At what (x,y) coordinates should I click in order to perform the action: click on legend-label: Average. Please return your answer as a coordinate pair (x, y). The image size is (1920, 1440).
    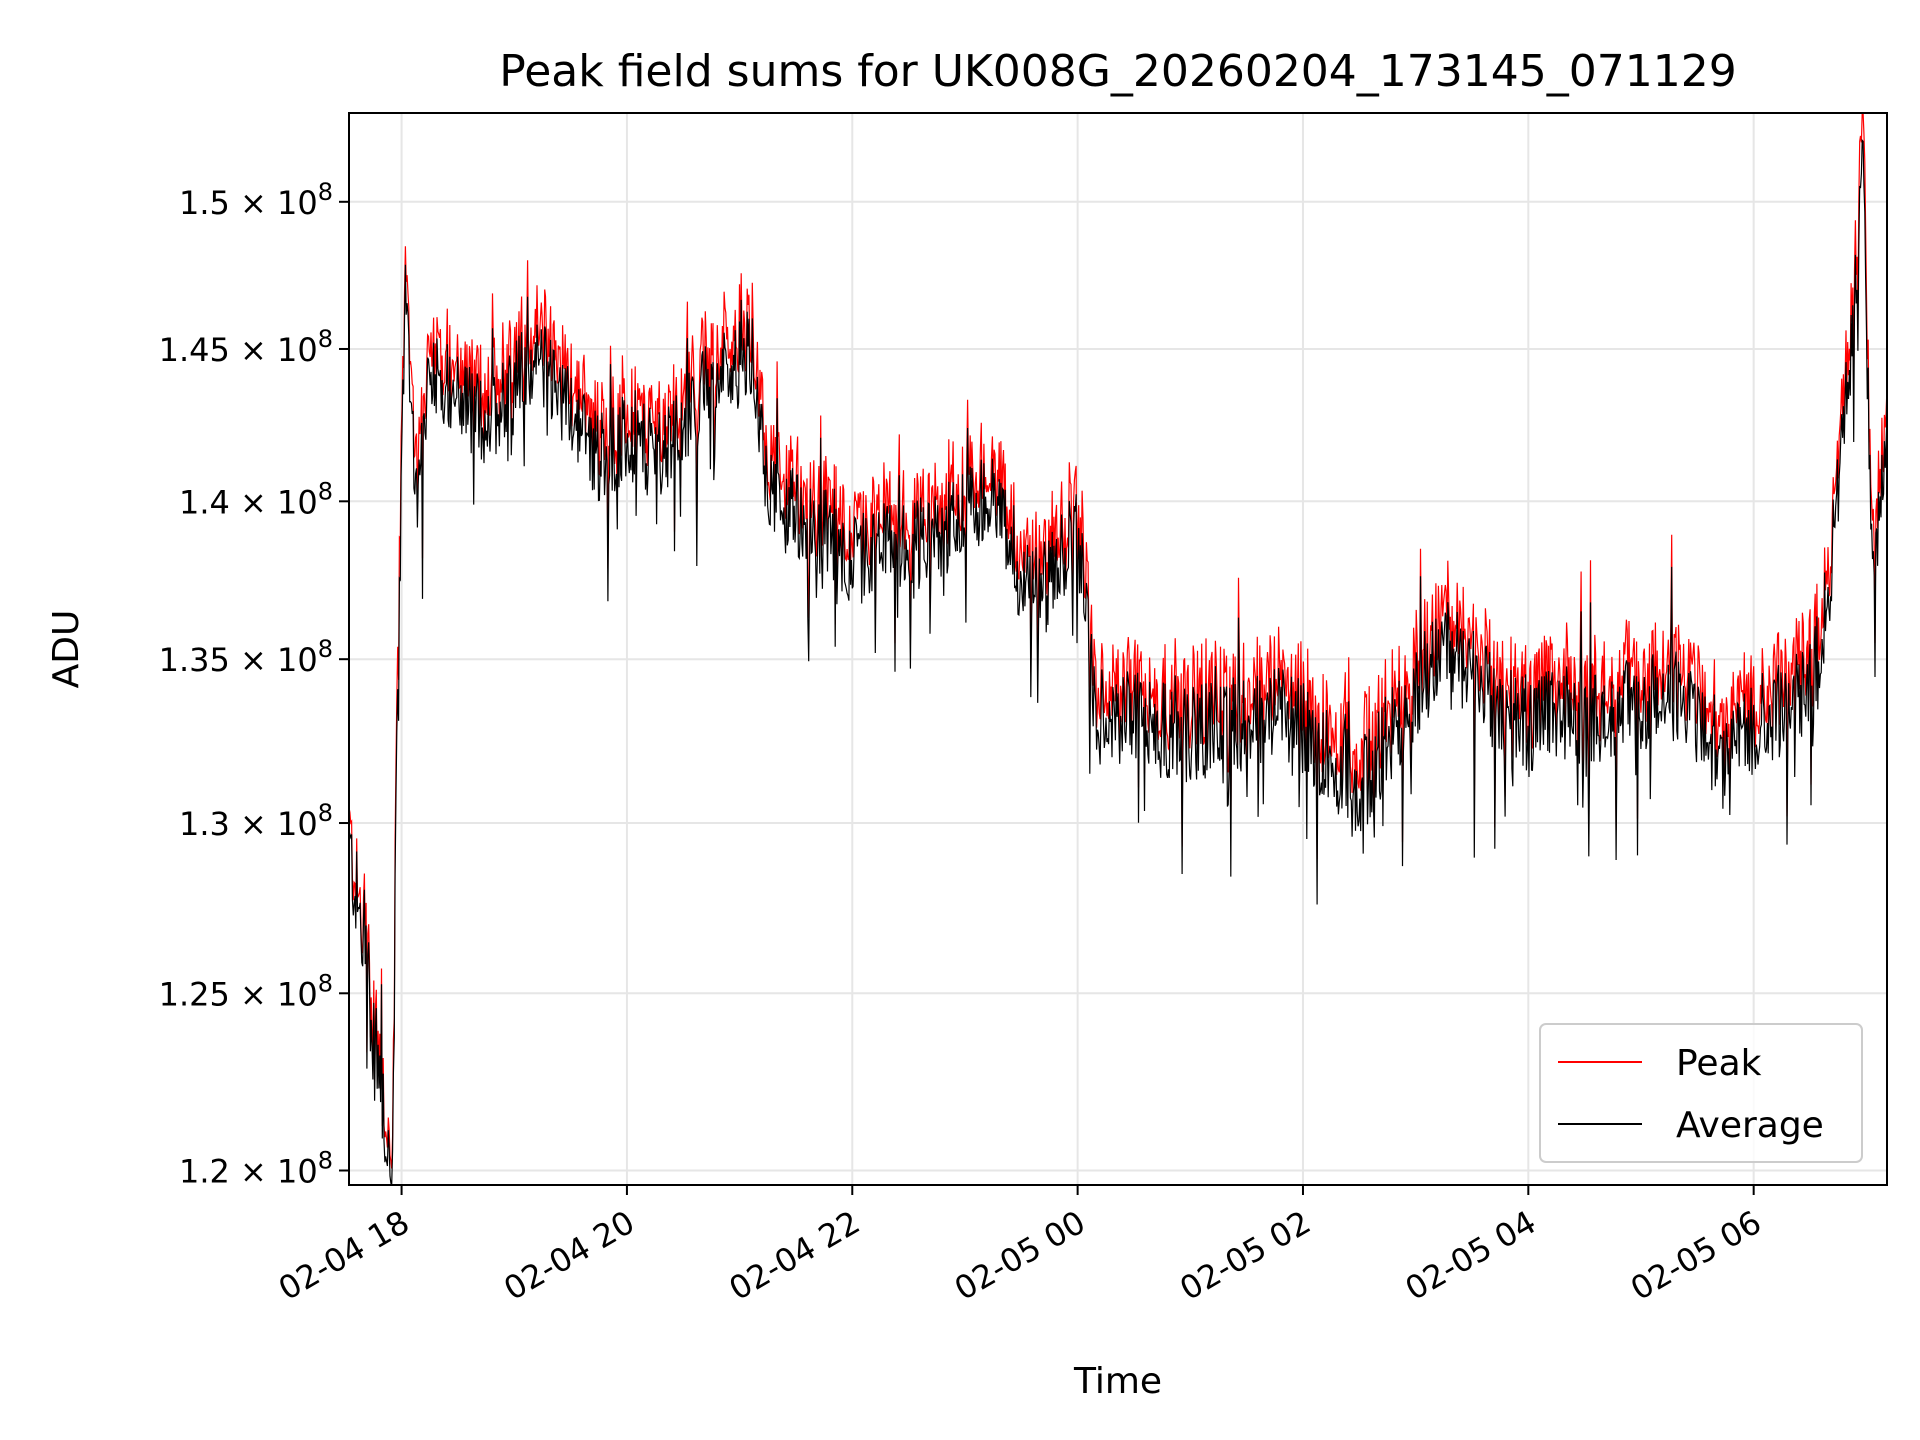
    Looking at the image, I should click on (1750, 1125).